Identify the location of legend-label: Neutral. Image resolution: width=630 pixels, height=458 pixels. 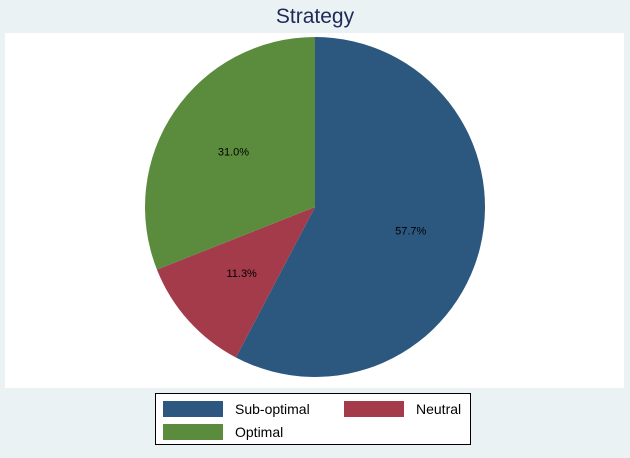
(439, 409).